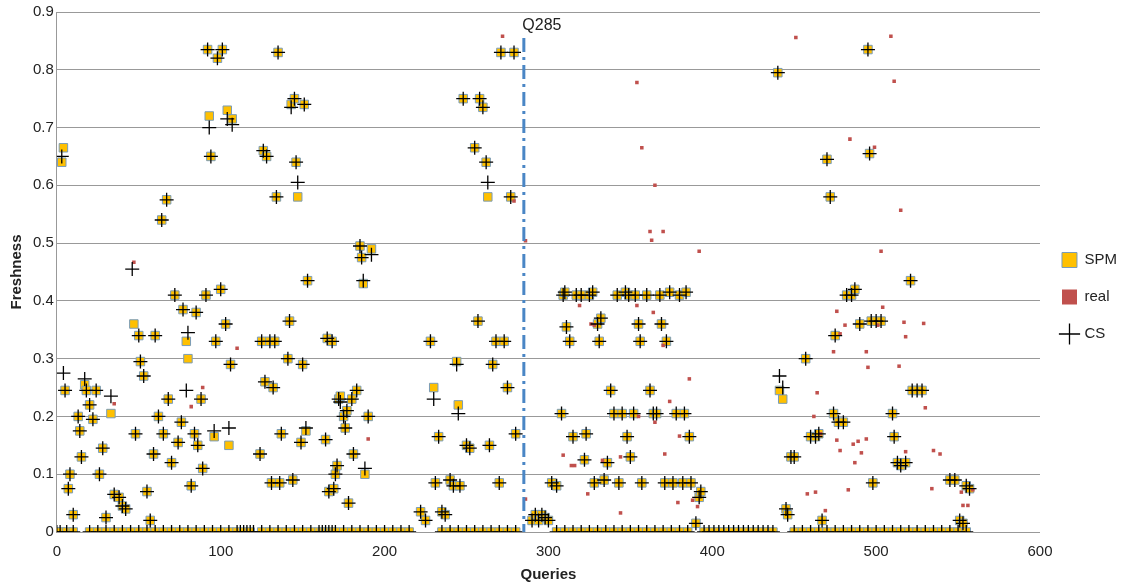 Image resolution: width=1137 pixels, height=586 pixels. Describe the element at coordinates (548, 551) in the screenshot. I see `x-tick-label: 300` at that location.